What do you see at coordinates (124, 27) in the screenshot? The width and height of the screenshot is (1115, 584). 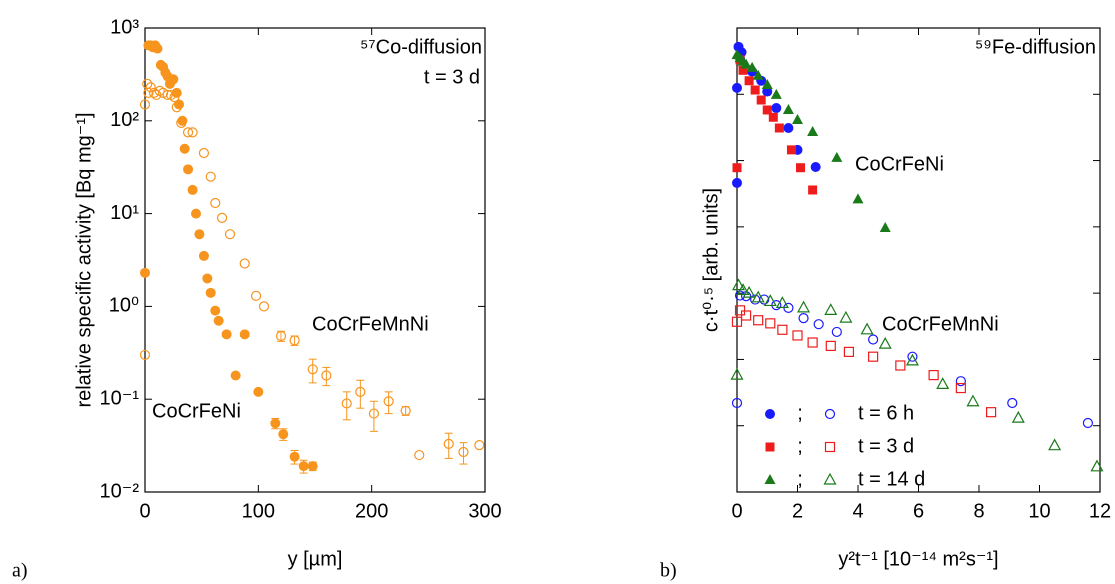 I see `y-tick-label: 10³` at bounding box center [124, 27].